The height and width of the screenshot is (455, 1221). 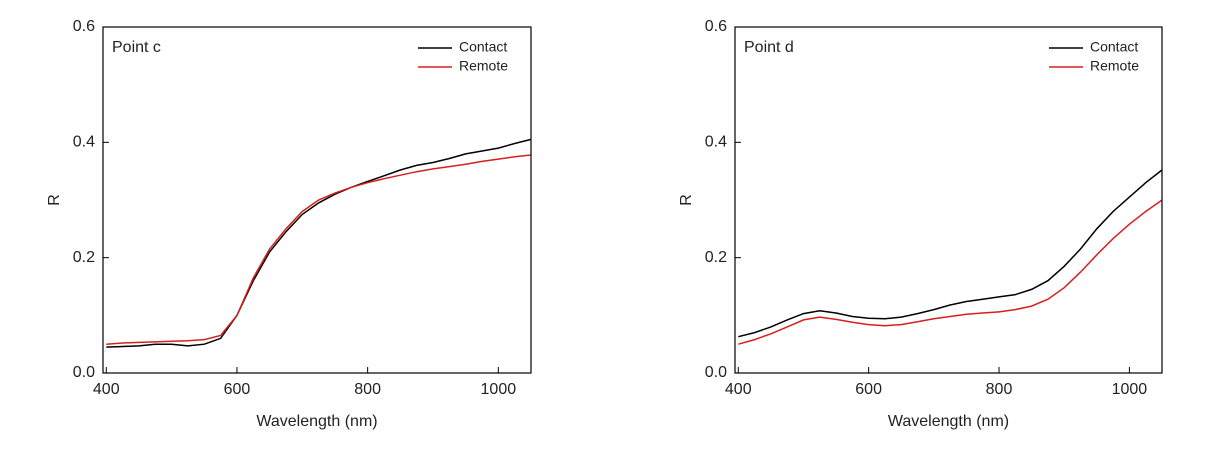 I want to click on annotation: Point d, so click(x=769, y=47).